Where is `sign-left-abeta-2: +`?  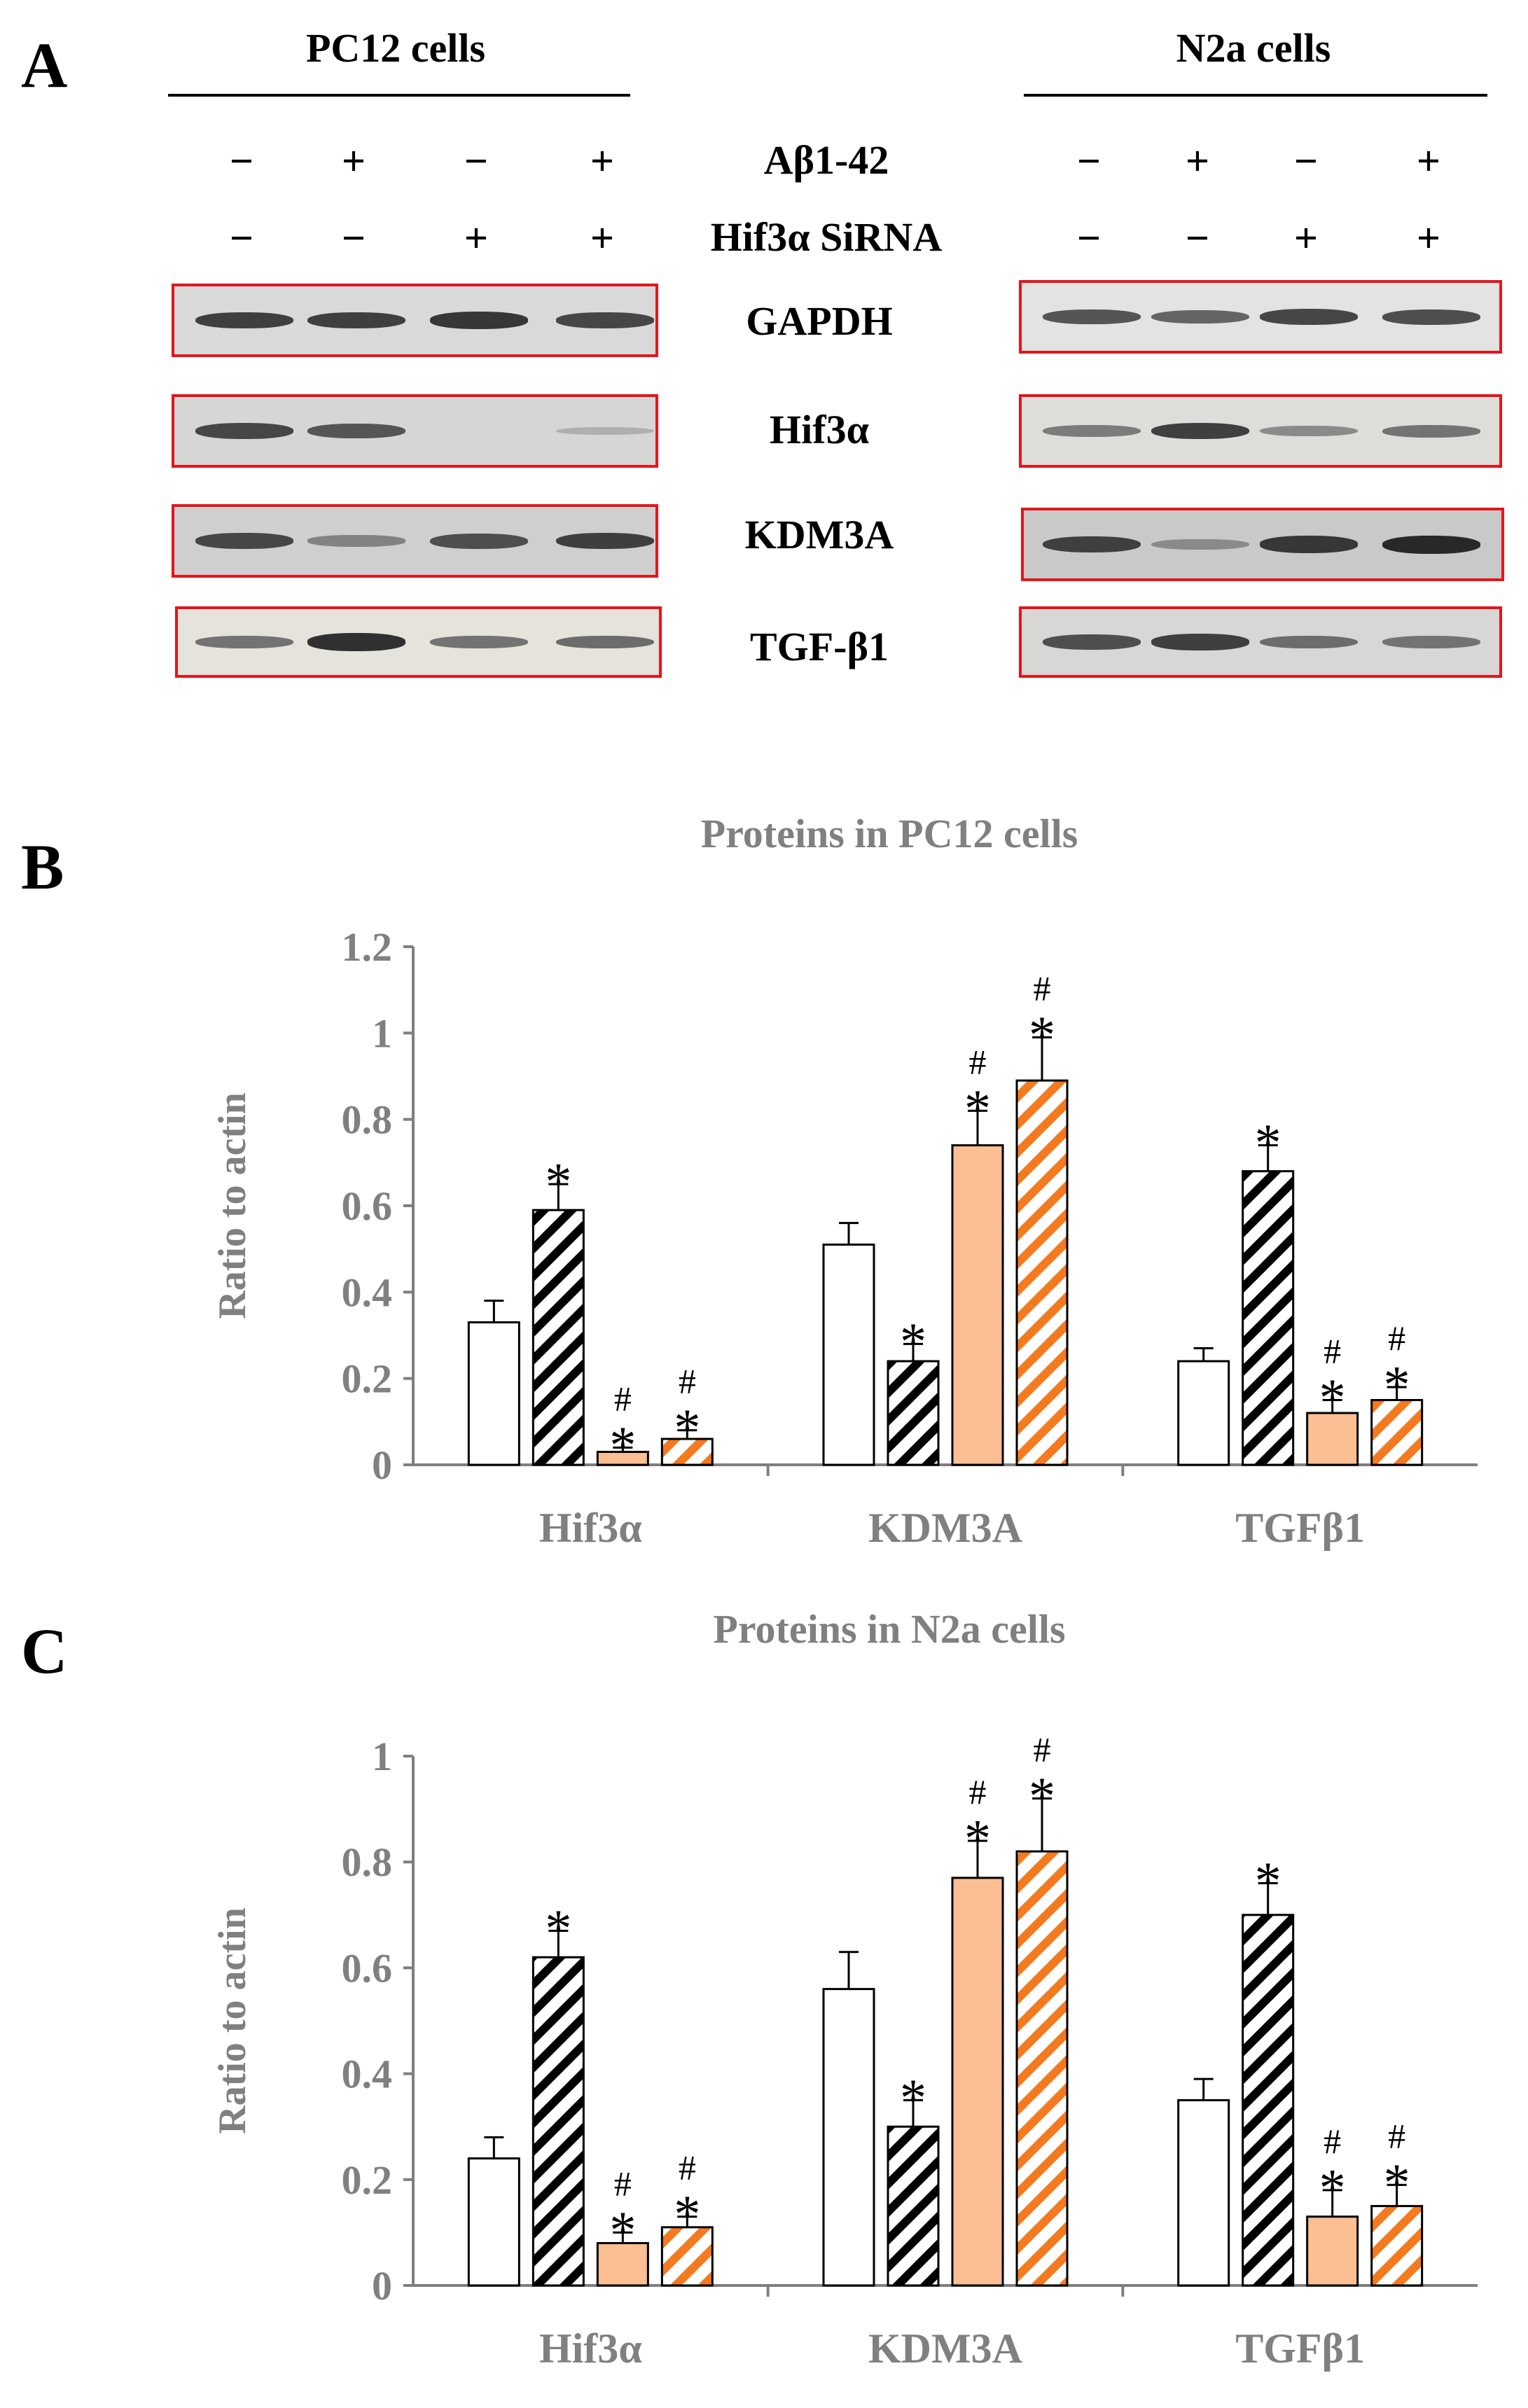 sign-left-abeta-2: + is located at coordinates (354, 161).